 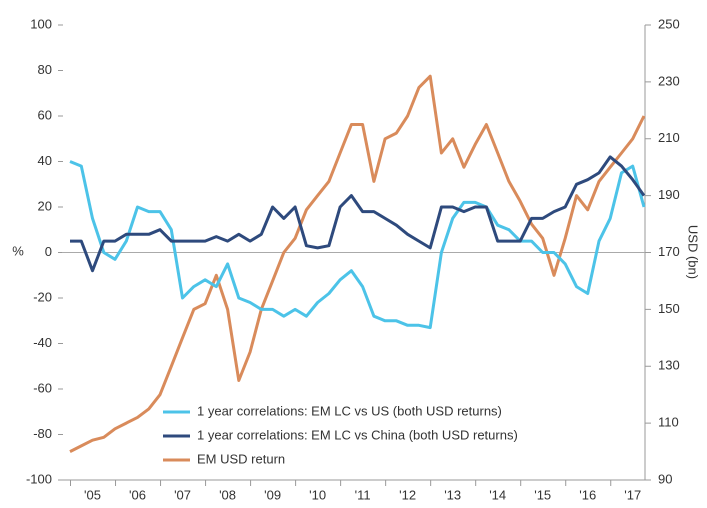 I want to click on y-tick-label: -80, so click(x=42, y=433).